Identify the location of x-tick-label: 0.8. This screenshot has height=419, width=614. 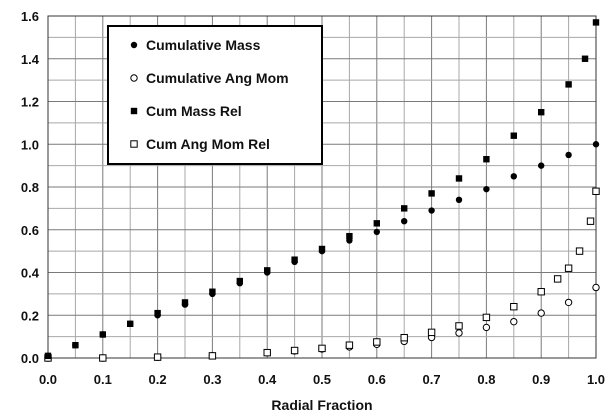
(486, 379).